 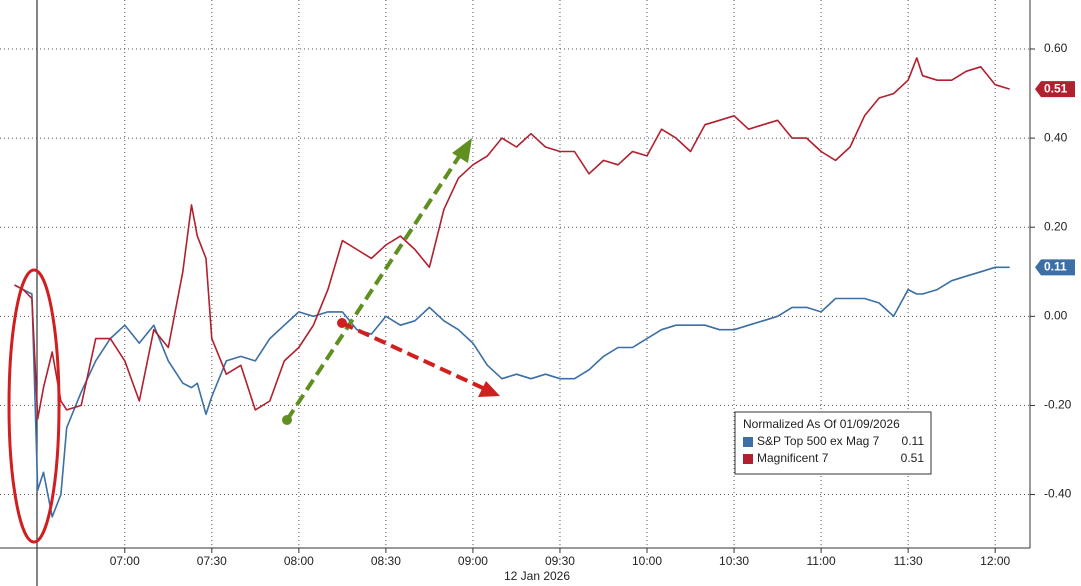 I want to click on last-value-label: 0.51, so click(x=1056, y=88).